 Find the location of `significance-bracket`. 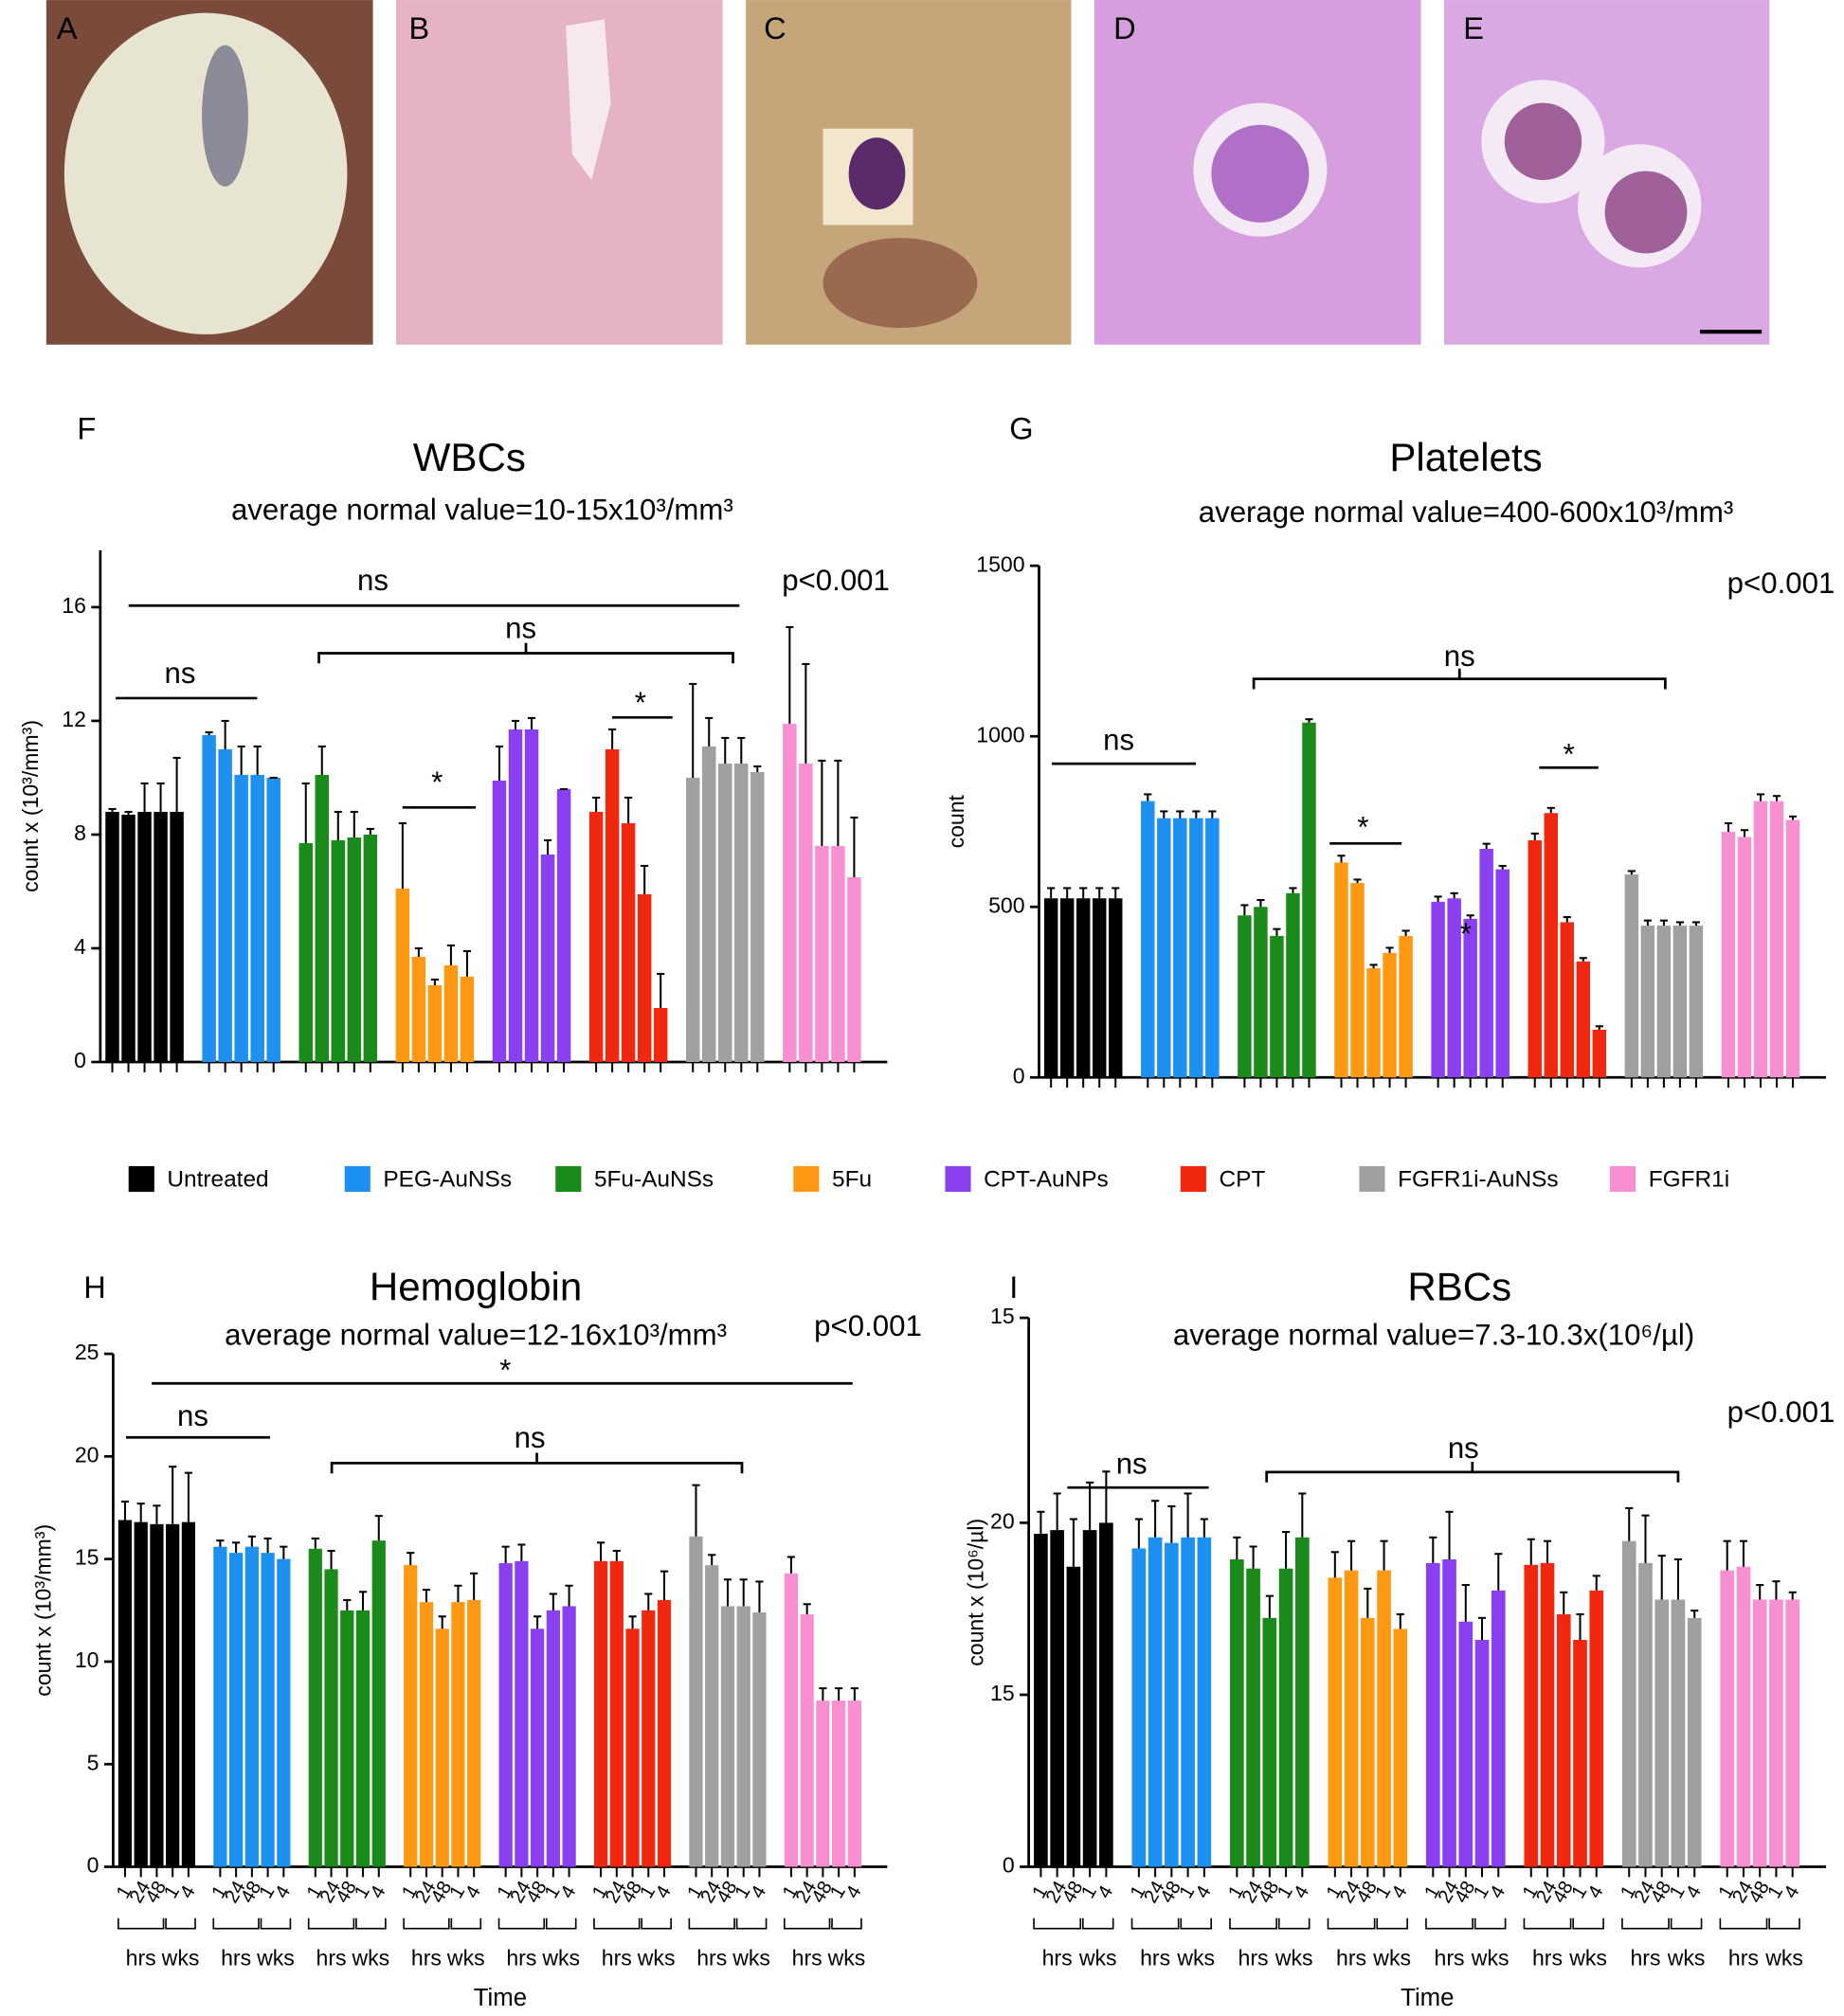

significance-bracket is located at coordinates (537, 1463).